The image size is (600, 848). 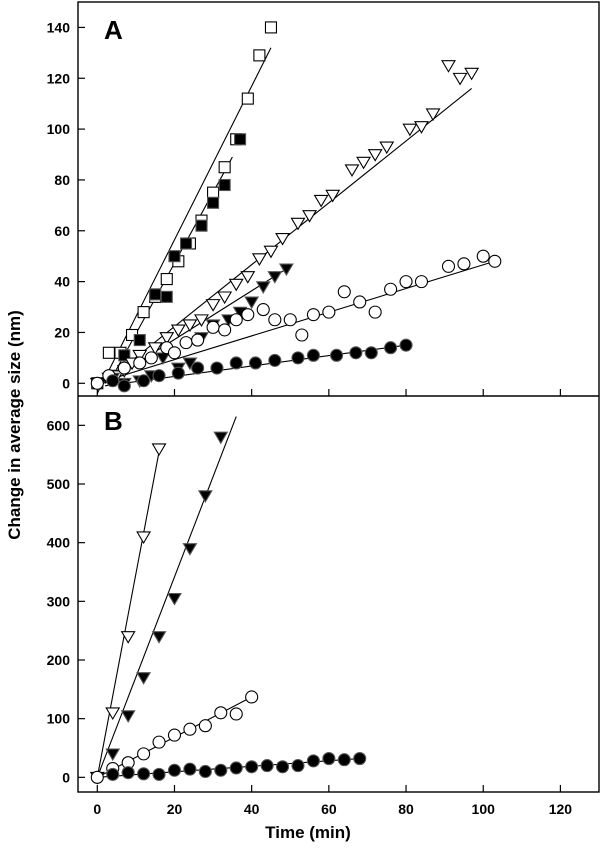 What do you see at coordinates (59, 425) in the screenshot?
I see `y-tick-label: 600` at bounding box center [59, 425].